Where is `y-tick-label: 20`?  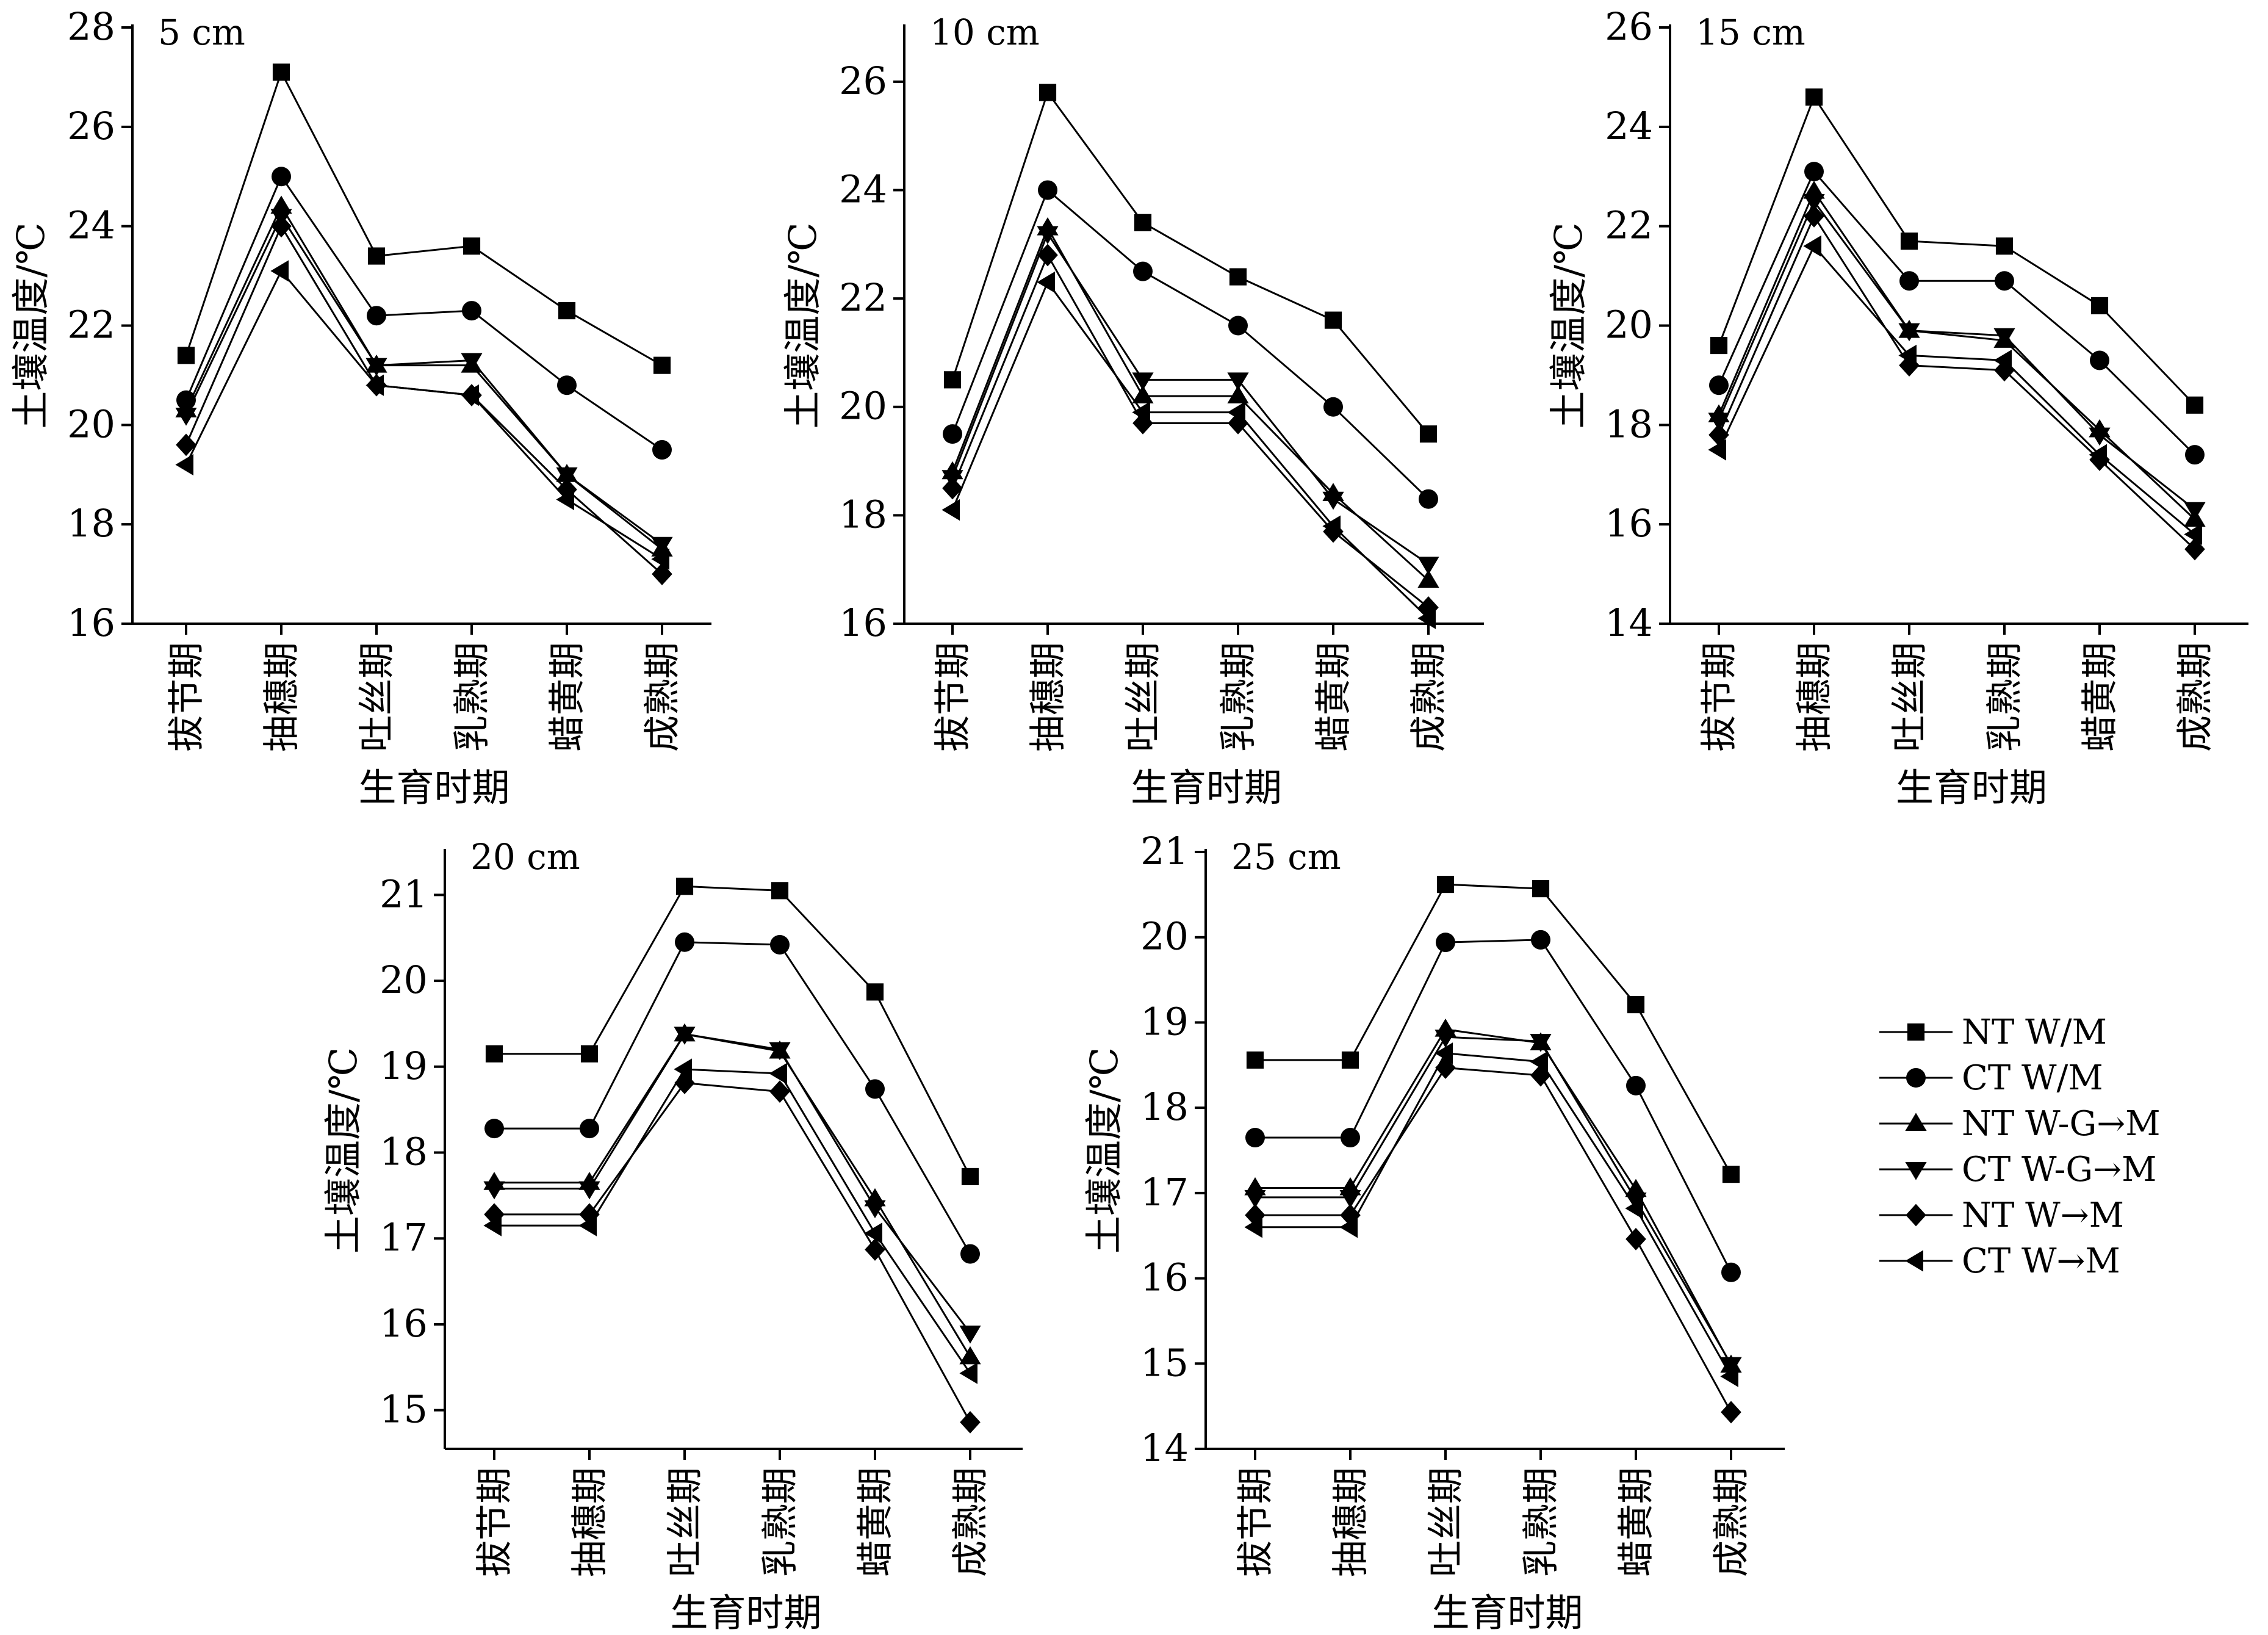
y-tick-label: 20 is located at coordinates (863, 406).